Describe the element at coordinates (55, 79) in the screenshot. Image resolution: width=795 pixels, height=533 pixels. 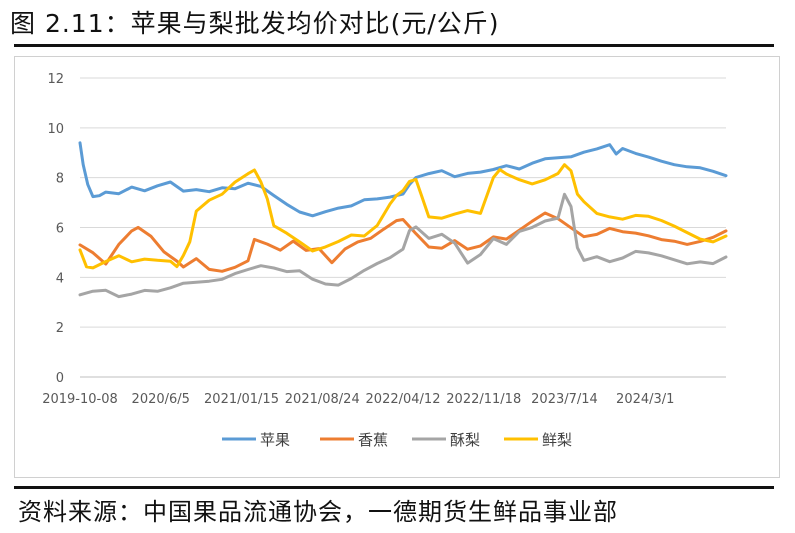
I see `y-tick-label: 12` at that location.